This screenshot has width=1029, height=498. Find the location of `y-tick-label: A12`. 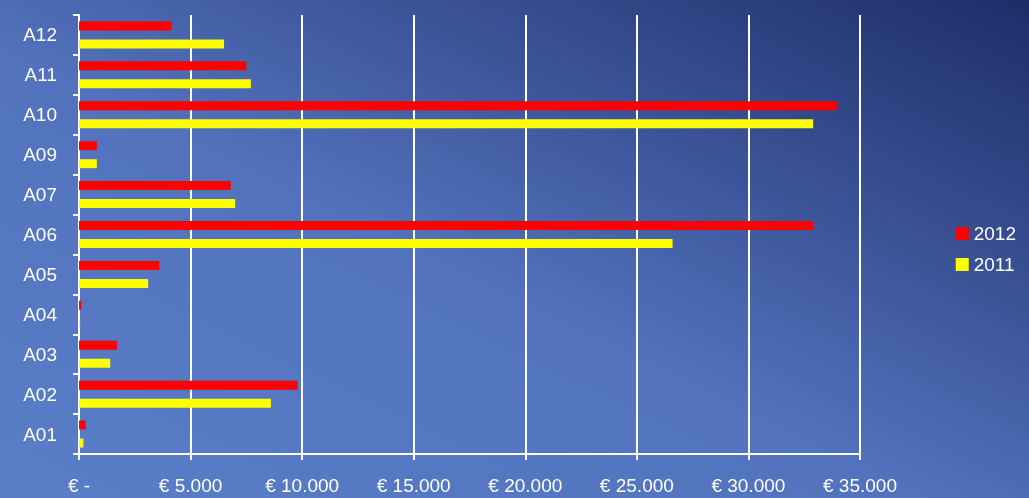

y-tick-label: A12 is located at coordinates (40, 35).